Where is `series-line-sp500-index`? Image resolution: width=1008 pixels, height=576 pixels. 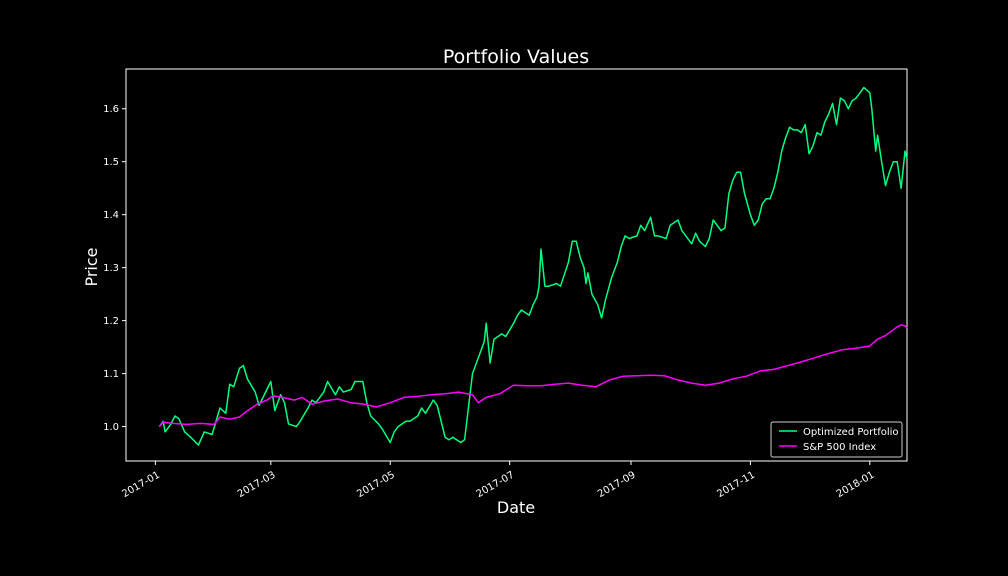 series-line-sp500-index is located at coordinates (533, 376).